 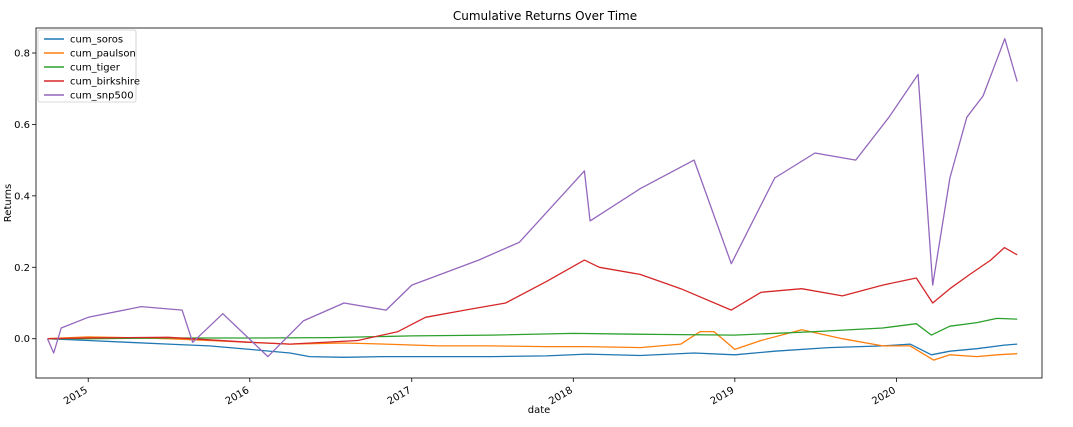 What do you see at coordinates (22, 196) in the screenshot?
I see `y-tick-label: 0.4` at bounding box center [22, 196].